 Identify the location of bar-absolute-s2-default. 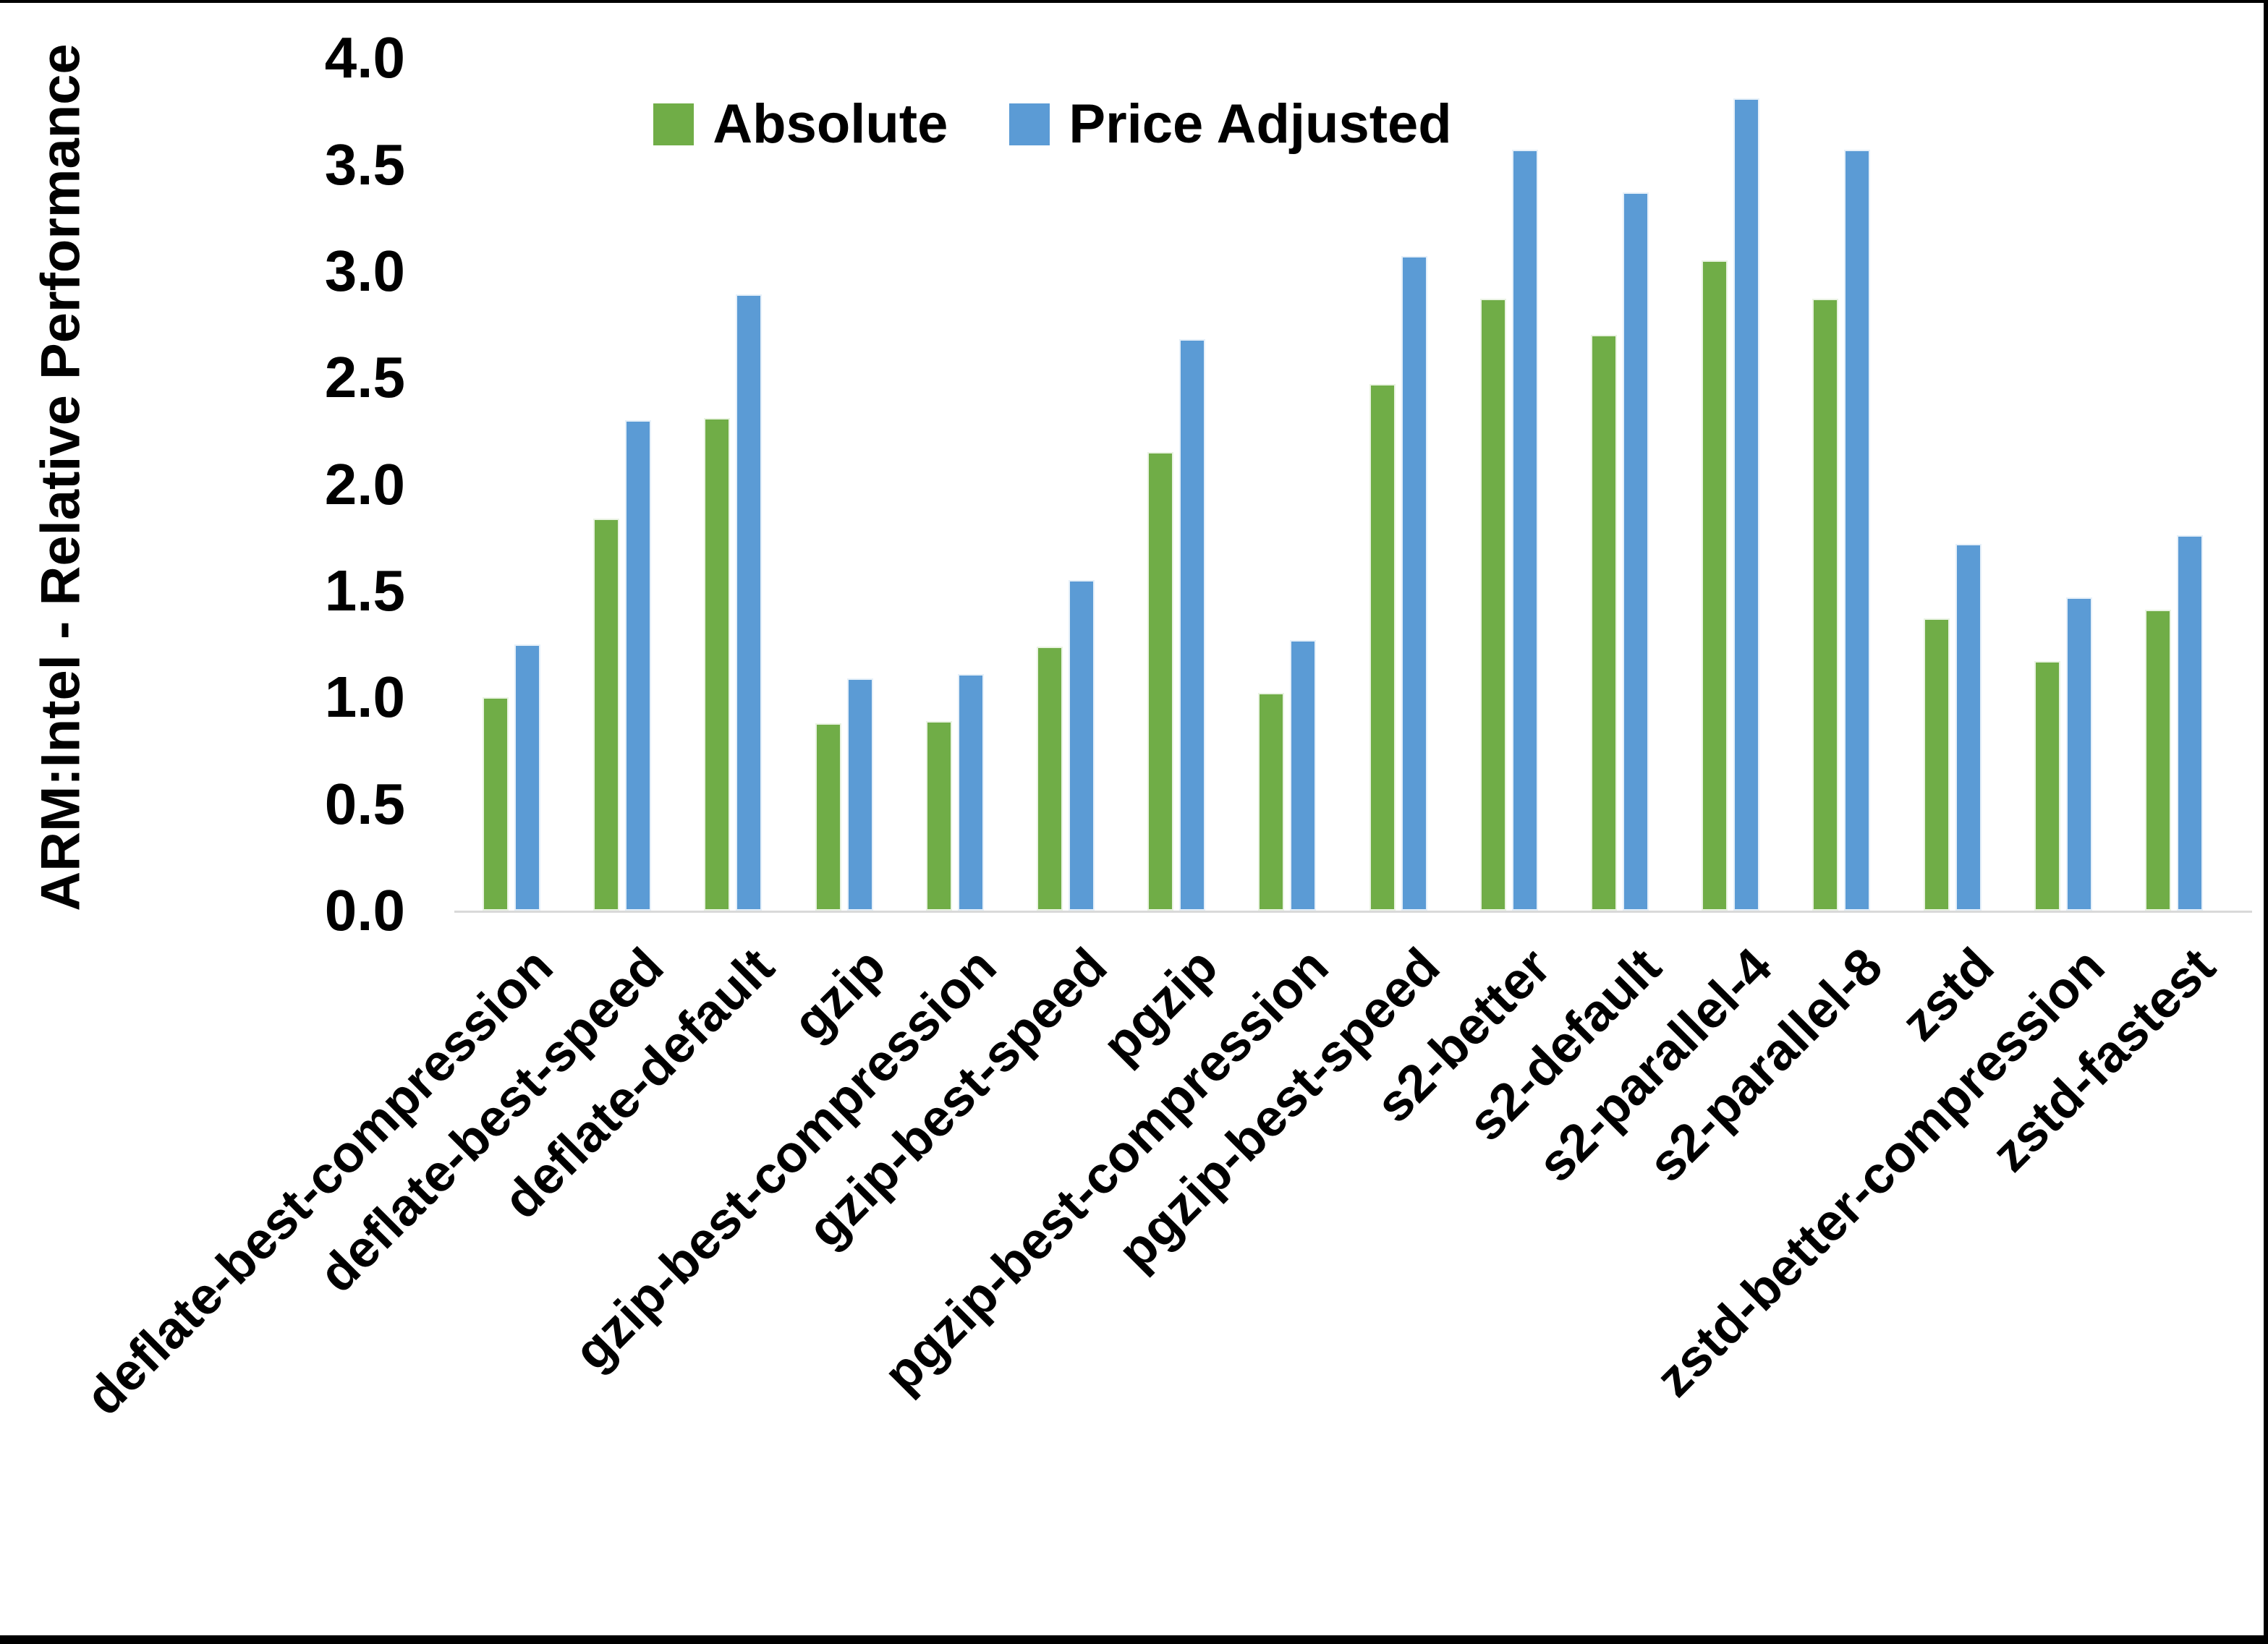
(1604, 623).